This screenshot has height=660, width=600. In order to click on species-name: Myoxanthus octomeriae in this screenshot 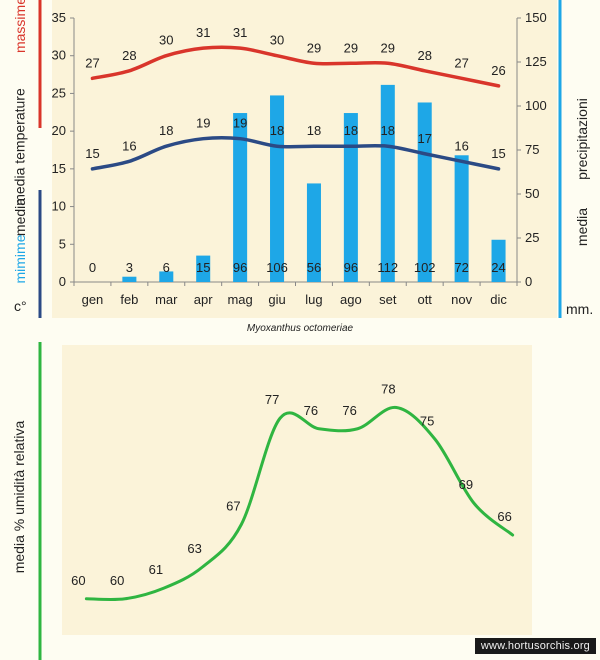, I will do `click(300, 328)`.